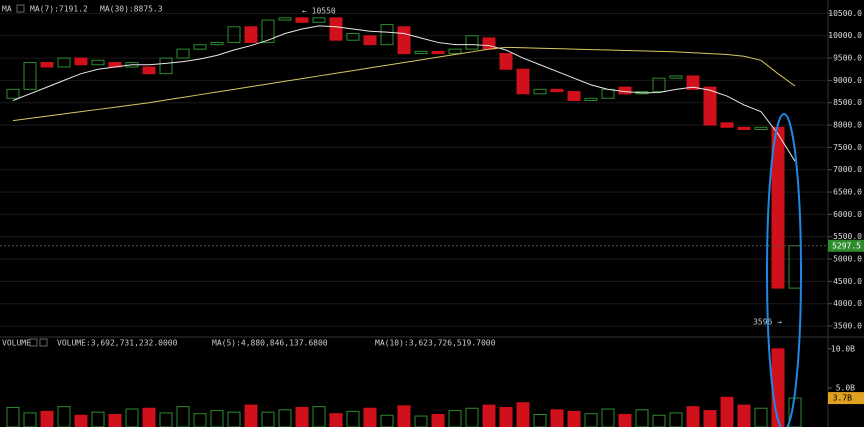 This screenshot has width=864, height=427. Describe the element at coordinates (270, 343) in the screenshot. I see `legend-text: MA(5):4,880,846,137.6800` at that location.